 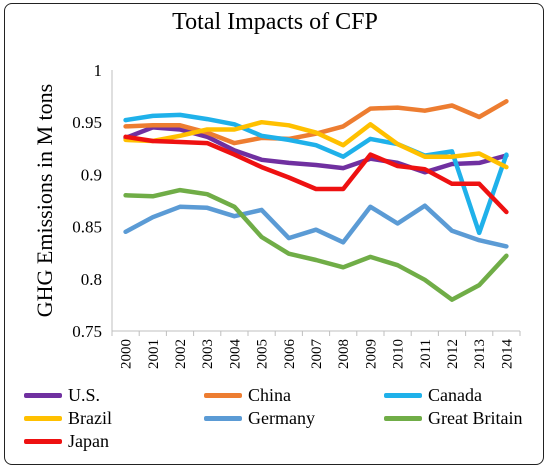 I want to click on x-tick-label: 2005, so click(x=263, y=354).